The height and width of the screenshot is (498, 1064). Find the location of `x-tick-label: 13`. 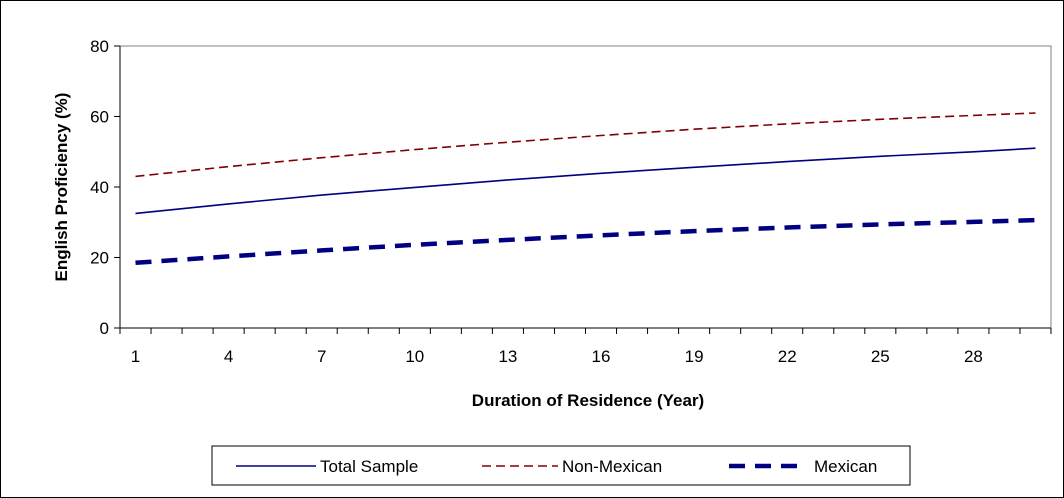

x-tick-label: 13 is located at coordinates (507, 356).